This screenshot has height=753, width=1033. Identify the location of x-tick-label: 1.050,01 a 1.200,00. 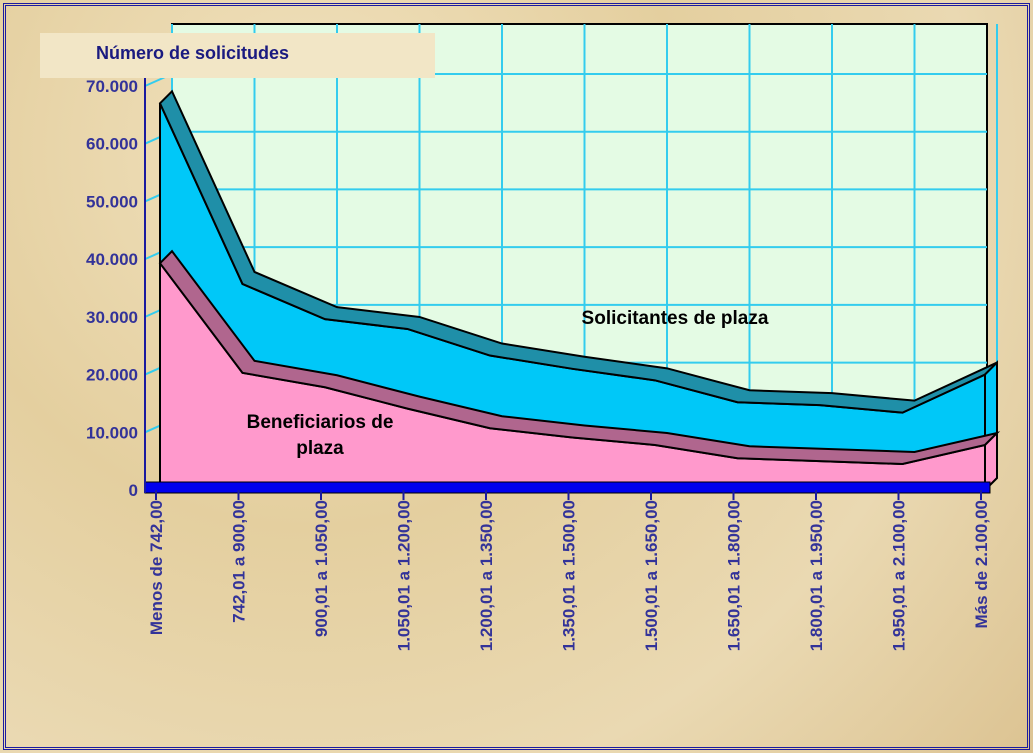
(404, 575).